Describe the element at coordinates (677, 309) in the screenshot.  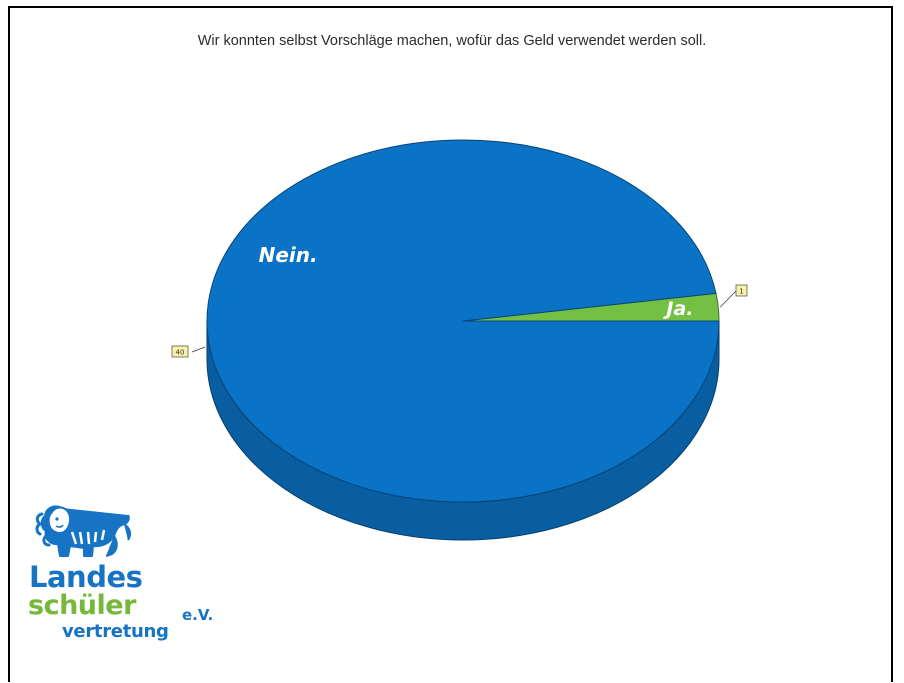
I see `slice-label-ja: Ja.` at that location.